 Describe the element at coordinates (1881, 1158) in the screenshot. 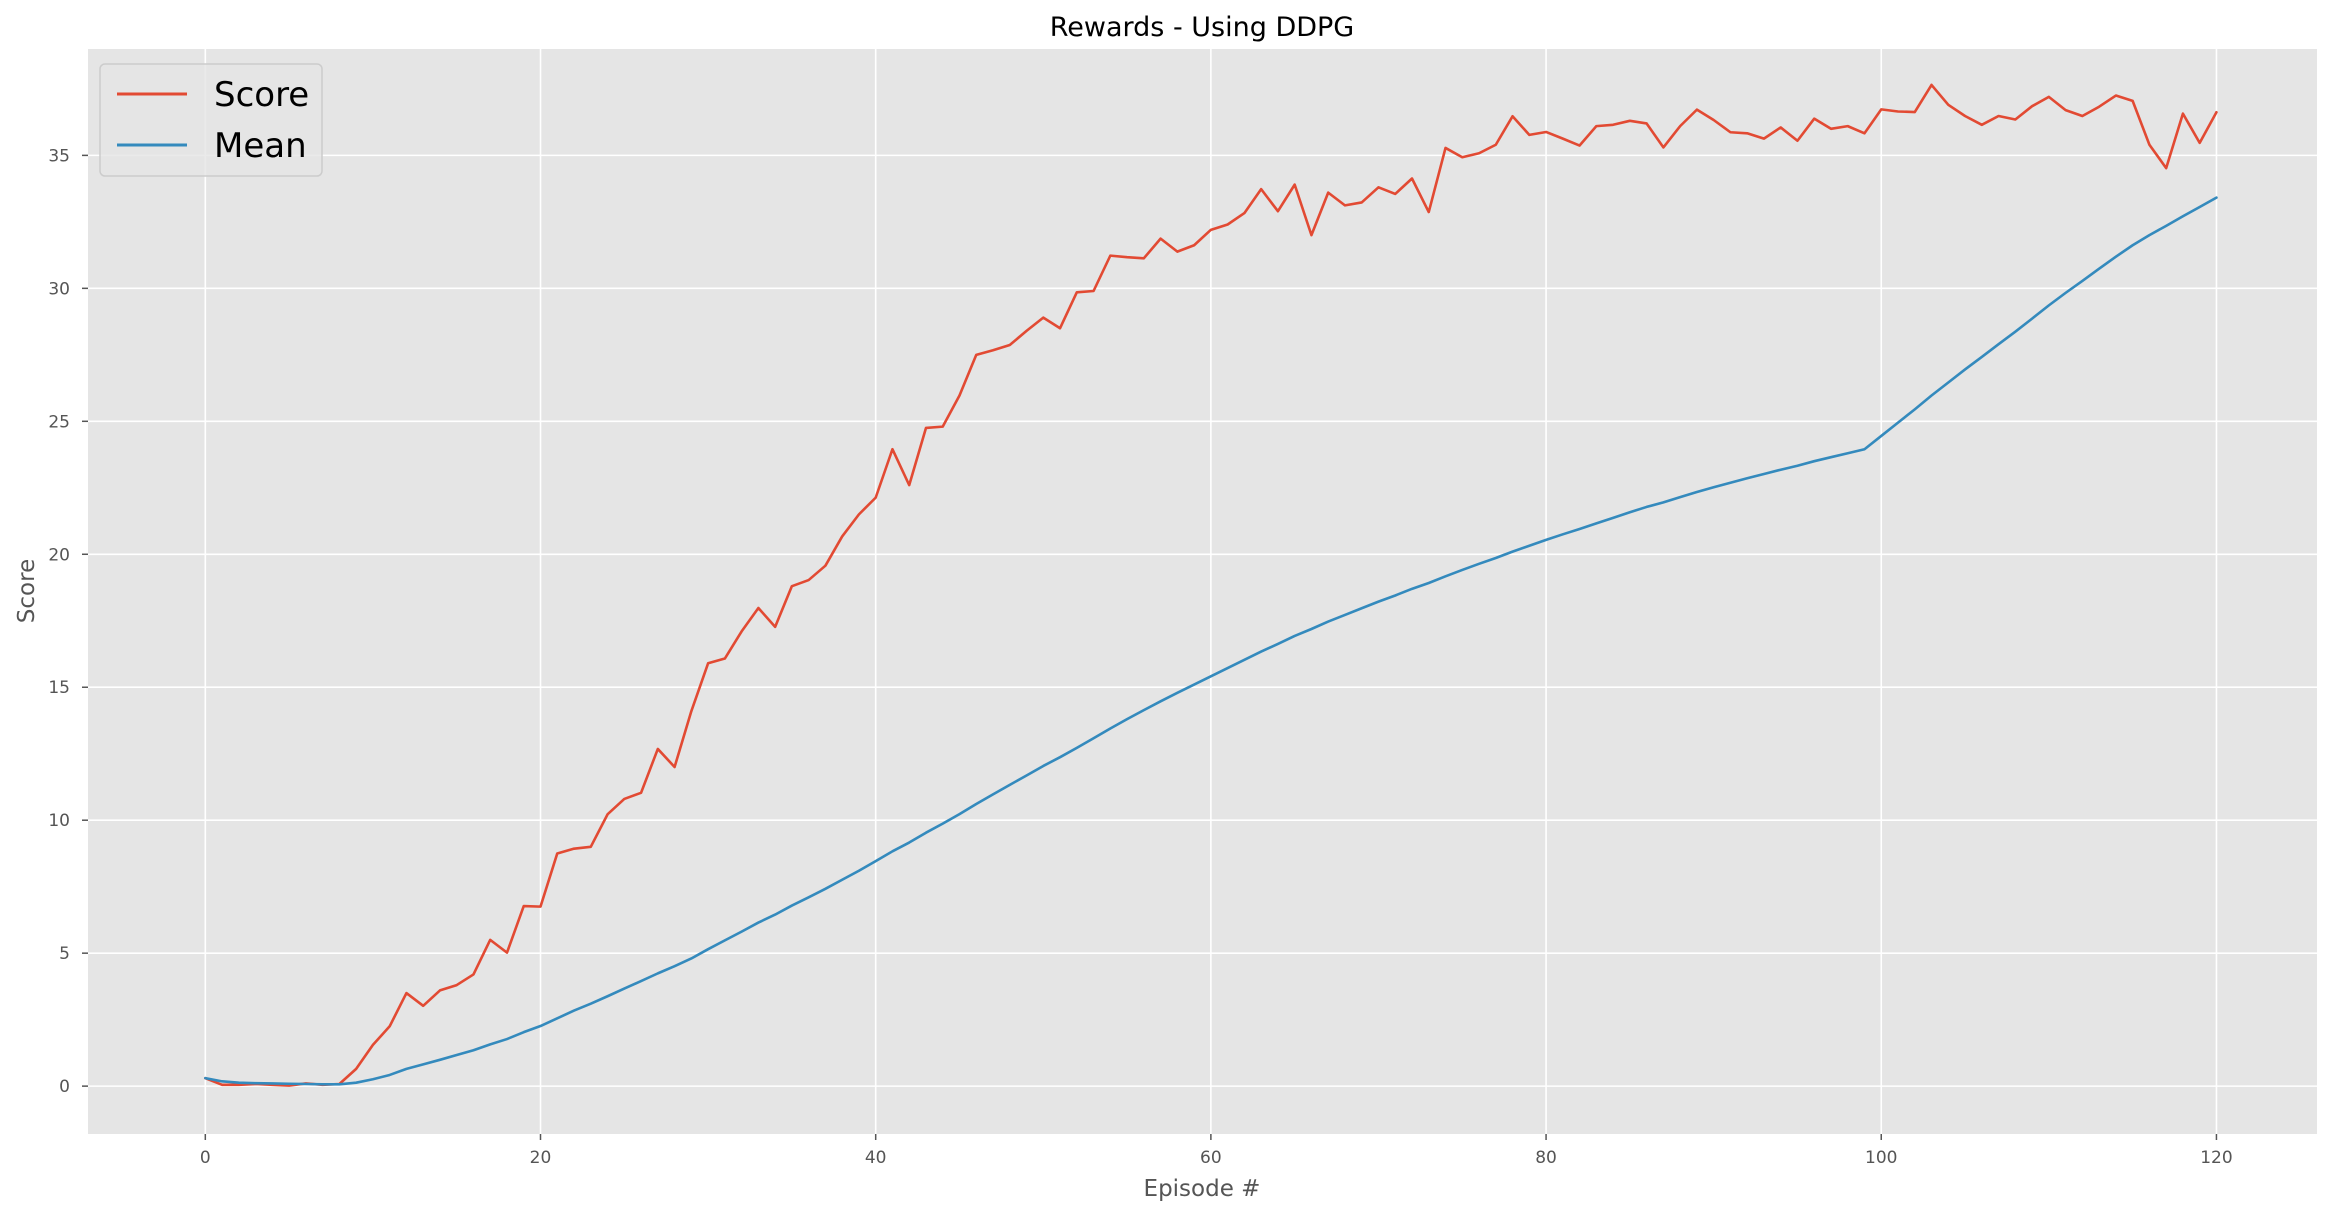

I see `x-tick-label: 100` at that location.